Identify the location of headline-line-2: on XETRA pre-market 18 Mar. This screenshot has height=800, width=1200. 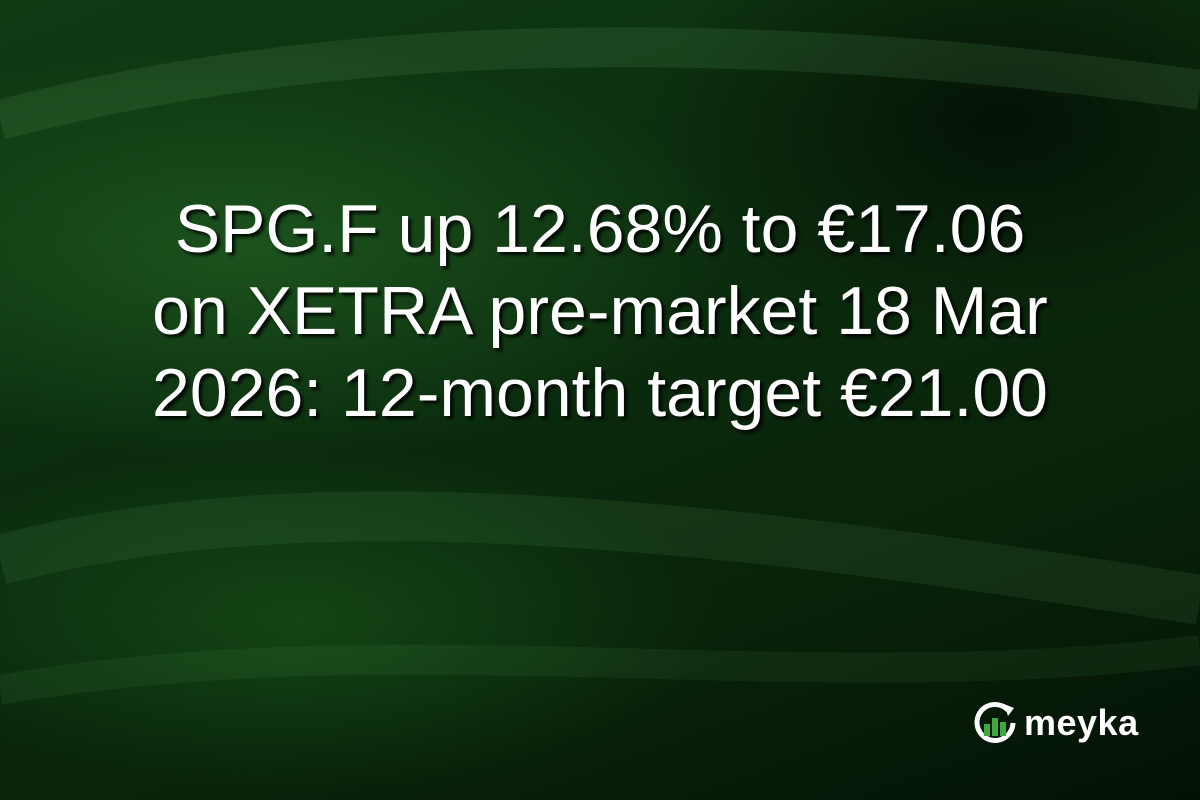
(600, 311).